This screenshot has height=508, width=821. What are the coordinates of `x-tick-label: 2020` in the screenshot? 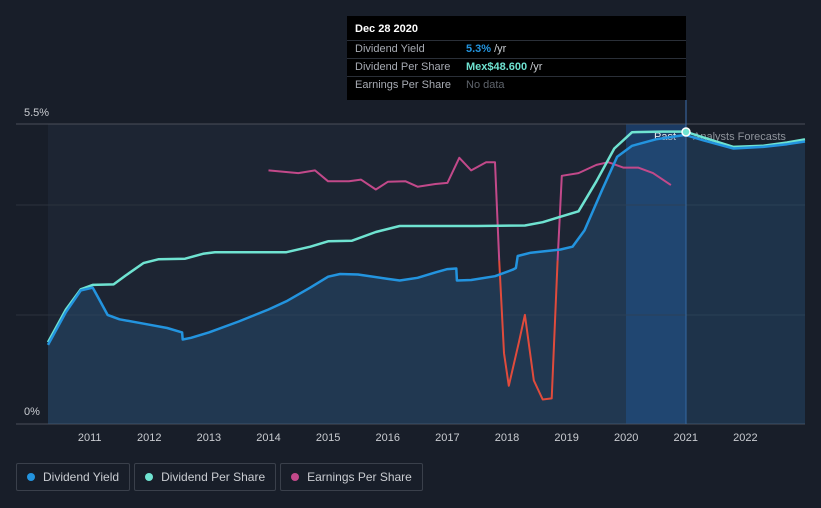 It's located at (626, 438).